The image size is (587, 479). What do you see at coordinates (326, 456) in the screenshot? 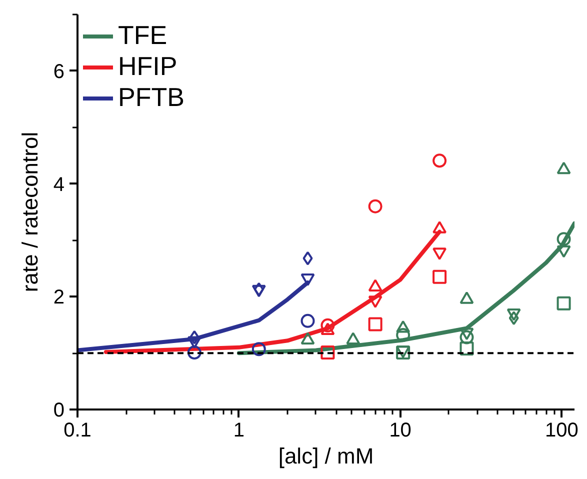
I see `x-axis-title: [alc] / mM` at bounding box center [326, 456].